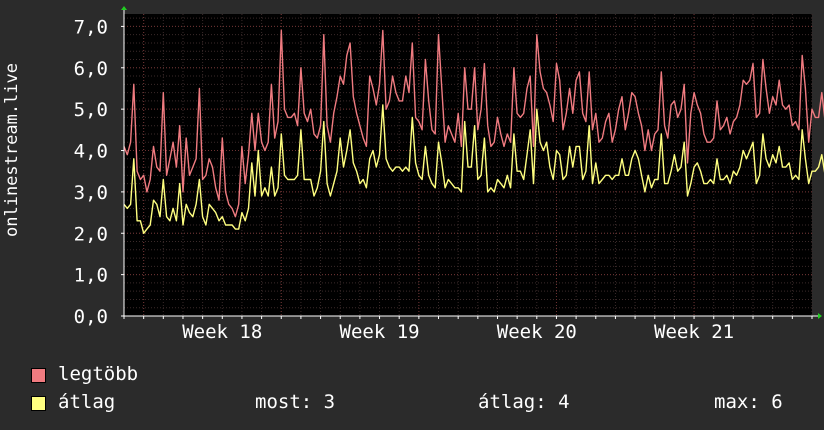  Describe the element at coordinates (329, 402) in the screenshot. I see `stat-current-value: 3` at that location.